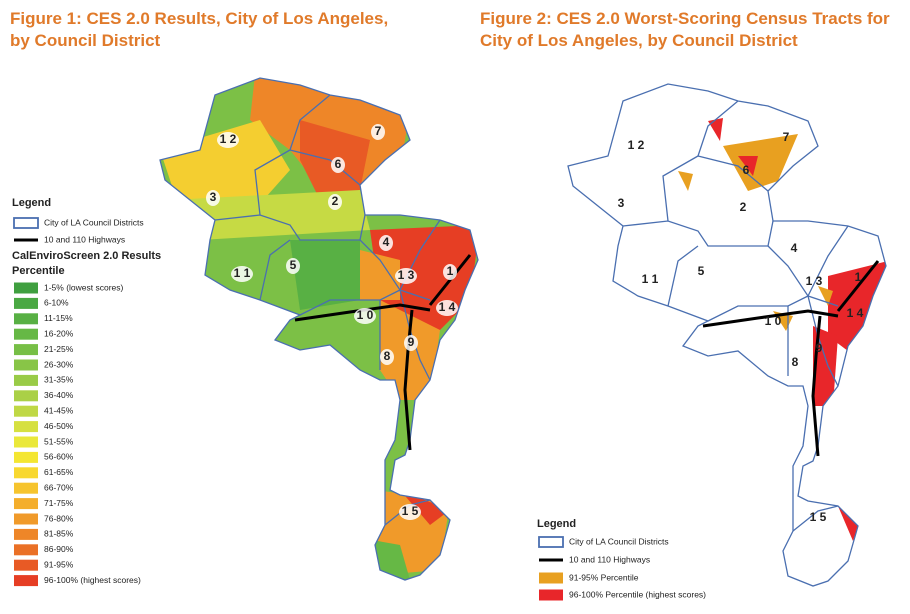  Describe the element at coordinates (858, 277) in the screenshot. I see `district-label: 1` at that location.